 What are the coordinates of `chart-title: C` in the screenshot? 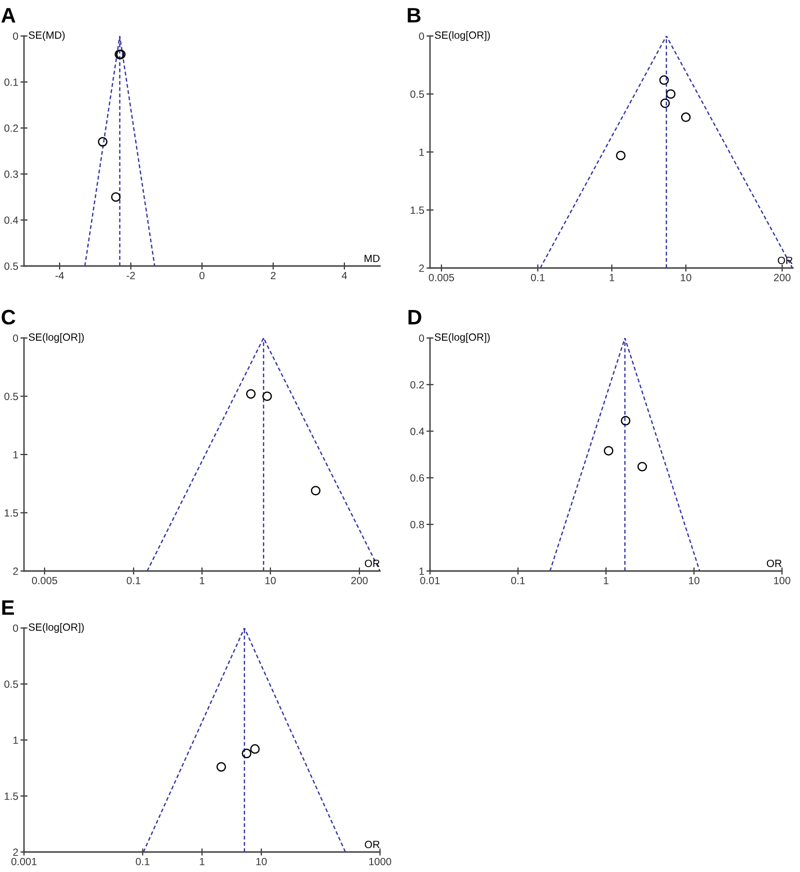 It's located at (9, 317).